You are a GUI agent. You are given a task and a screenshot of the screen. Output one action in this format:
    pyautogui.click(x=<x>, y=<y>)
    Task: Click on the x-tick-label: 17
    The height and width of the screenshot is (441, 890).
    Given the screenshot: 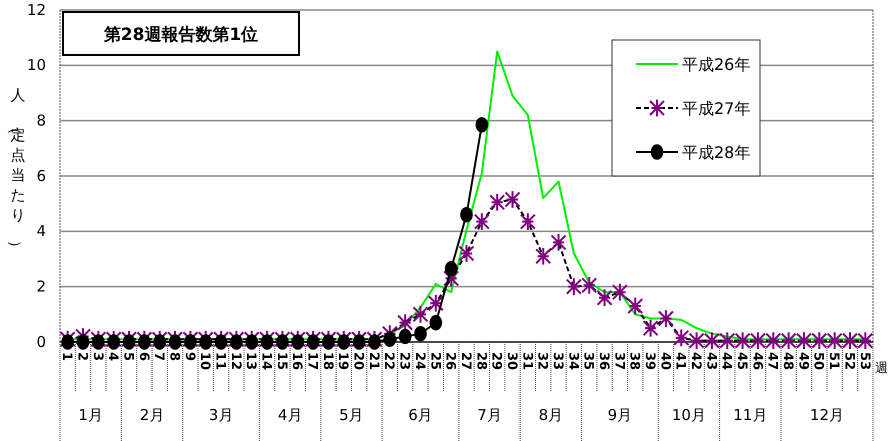 What is the action you would take?
    pyautogui.click(x=312, y=361)
    